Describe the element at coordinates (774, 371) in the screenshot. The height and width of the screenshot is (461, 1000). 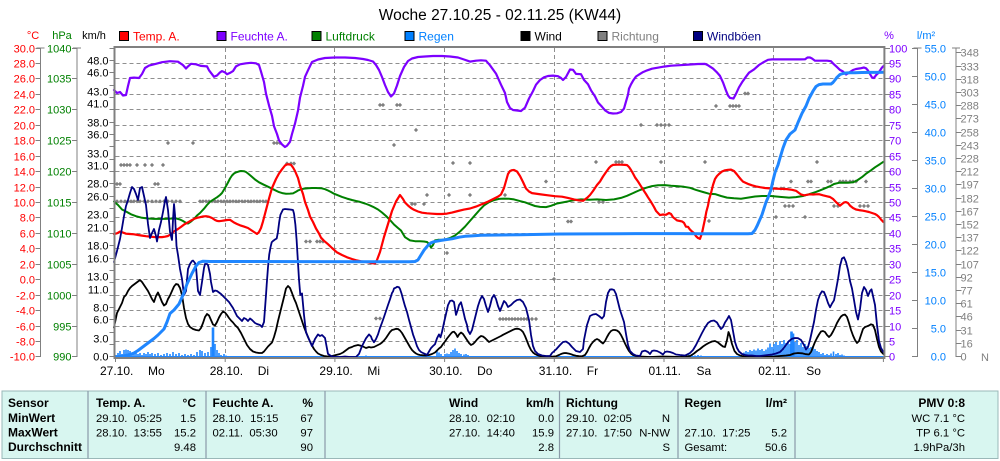
I see `svg-text: 02.11.` at that location.